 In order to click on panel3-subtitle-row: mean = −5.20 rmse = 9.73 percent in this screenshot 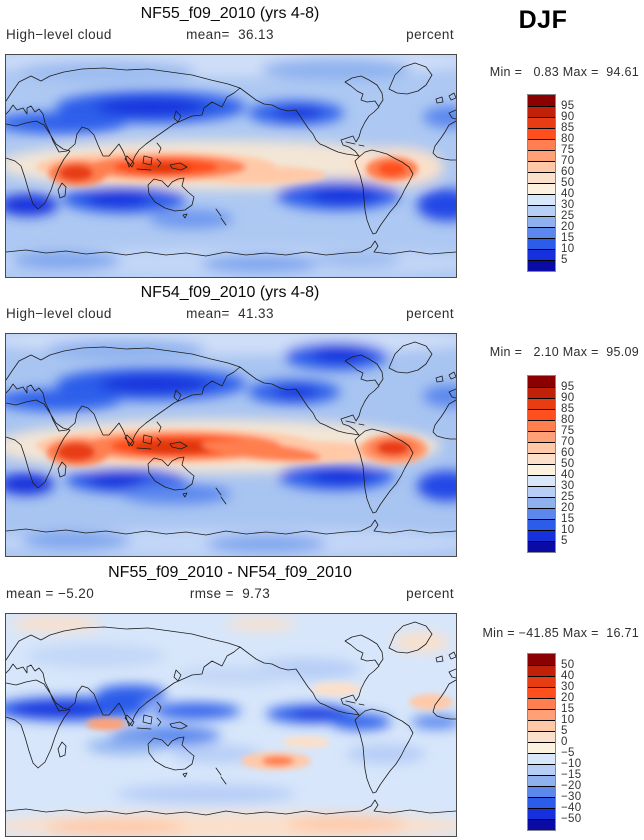, I will do `click(230, 594)`.